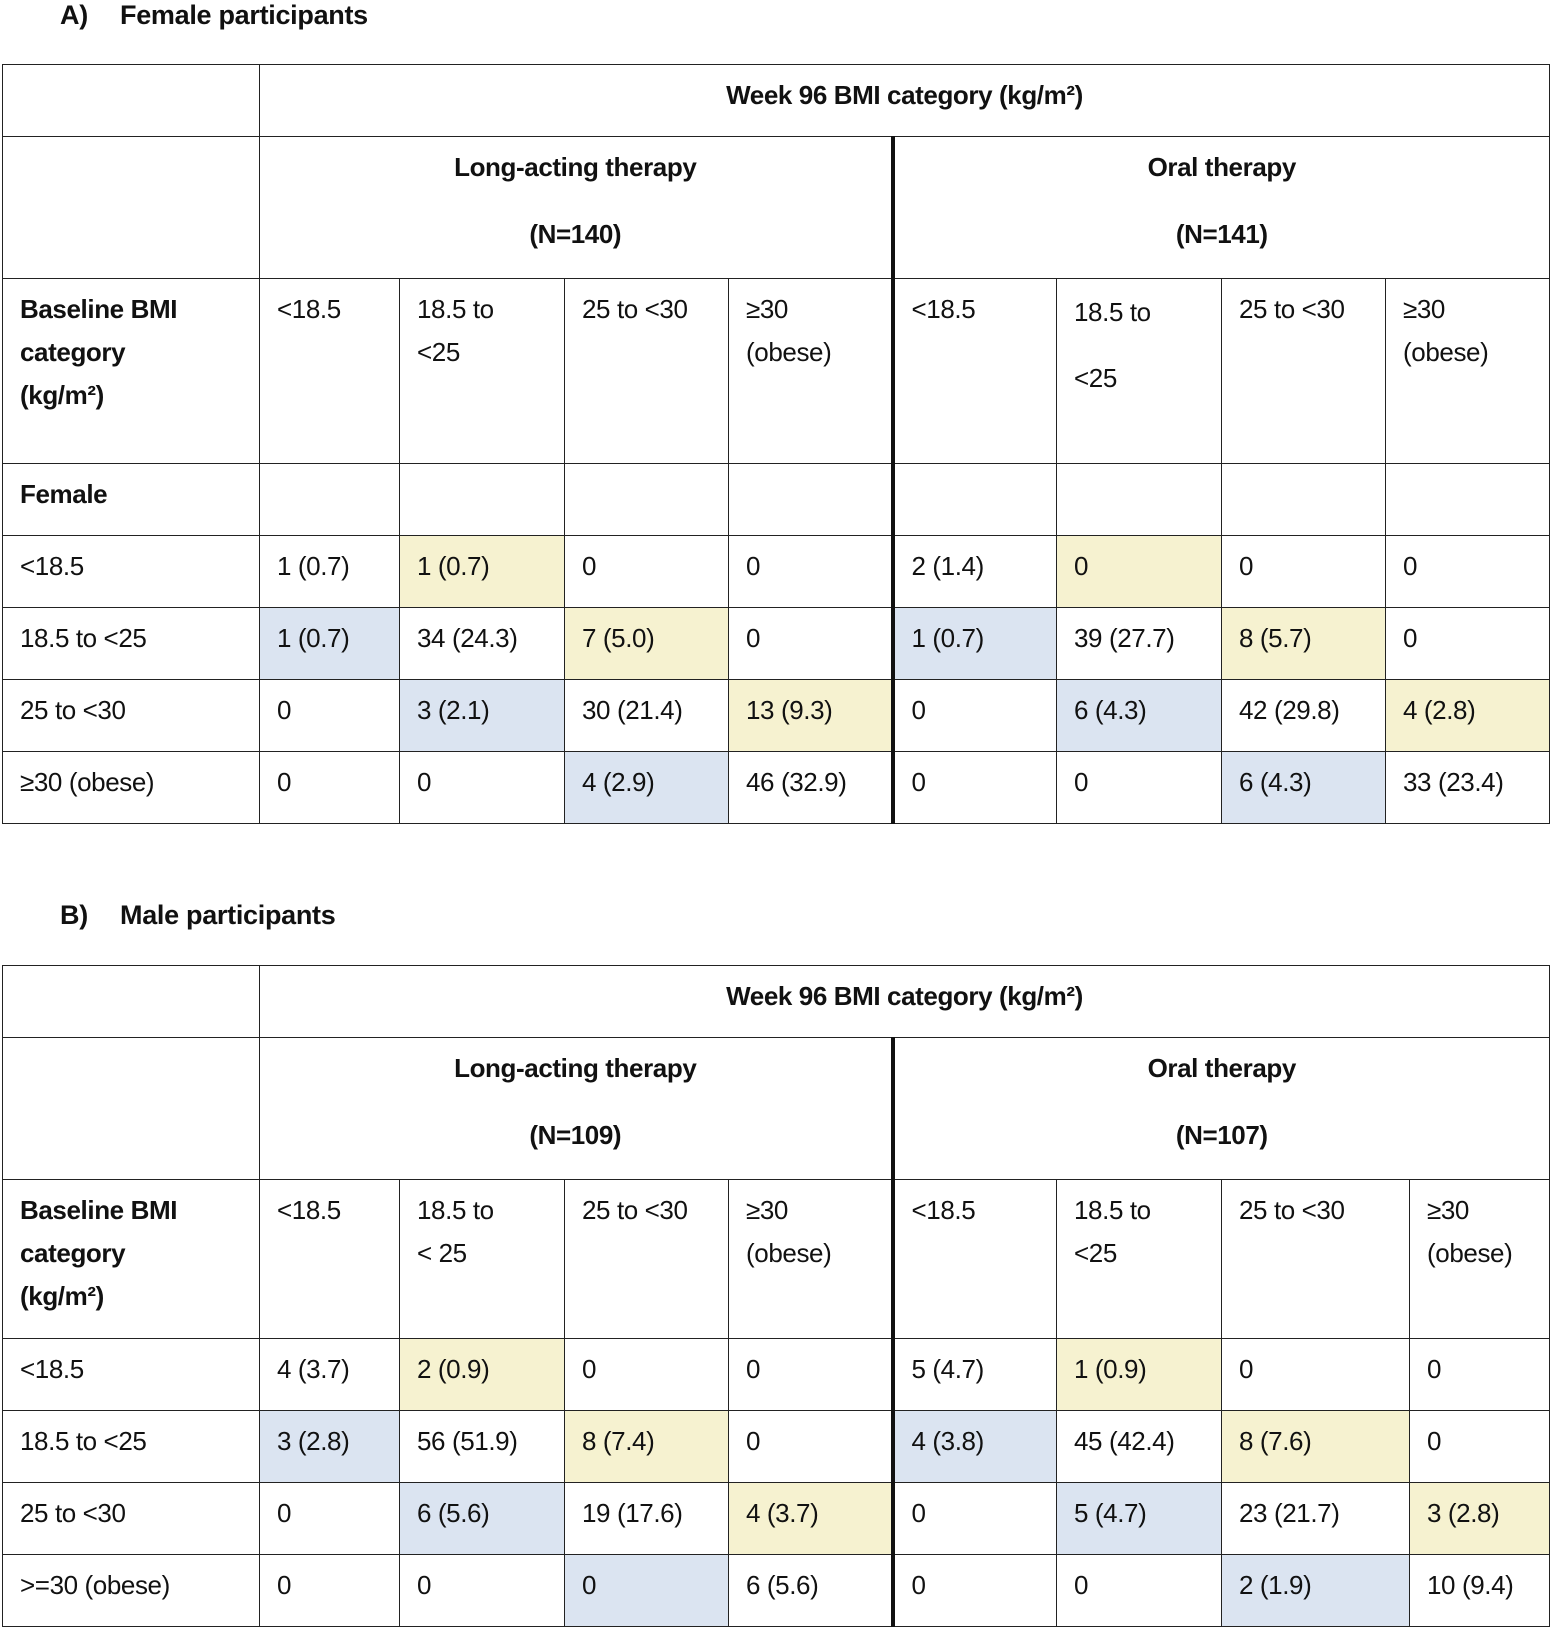  I want to click on data-cell: 13 (9.3), so click(811, 715).